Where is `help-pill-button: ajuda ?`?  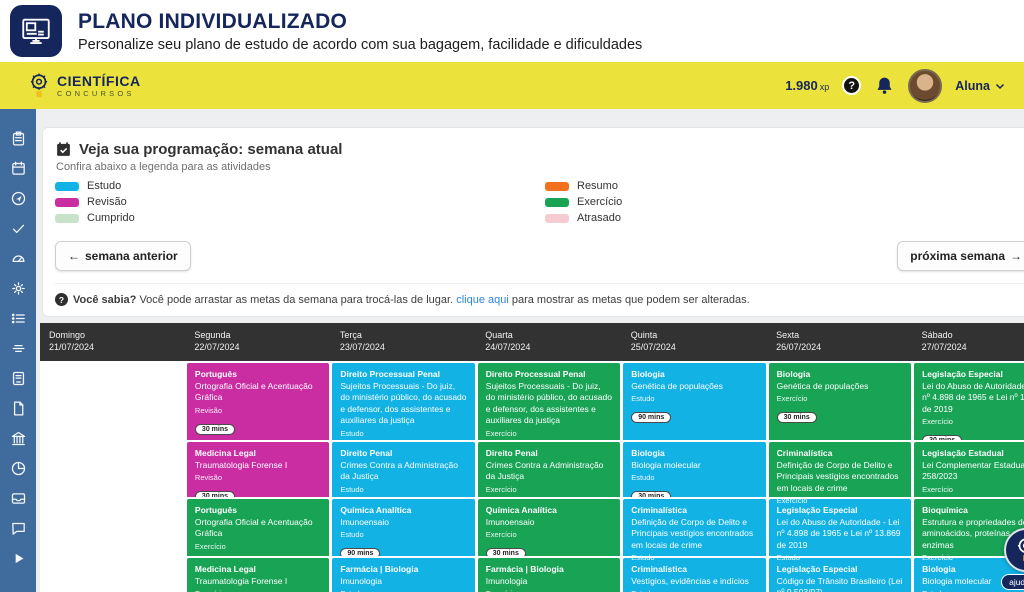
help-pill-button: ajuda ? is located at coordinates (1012, 582).